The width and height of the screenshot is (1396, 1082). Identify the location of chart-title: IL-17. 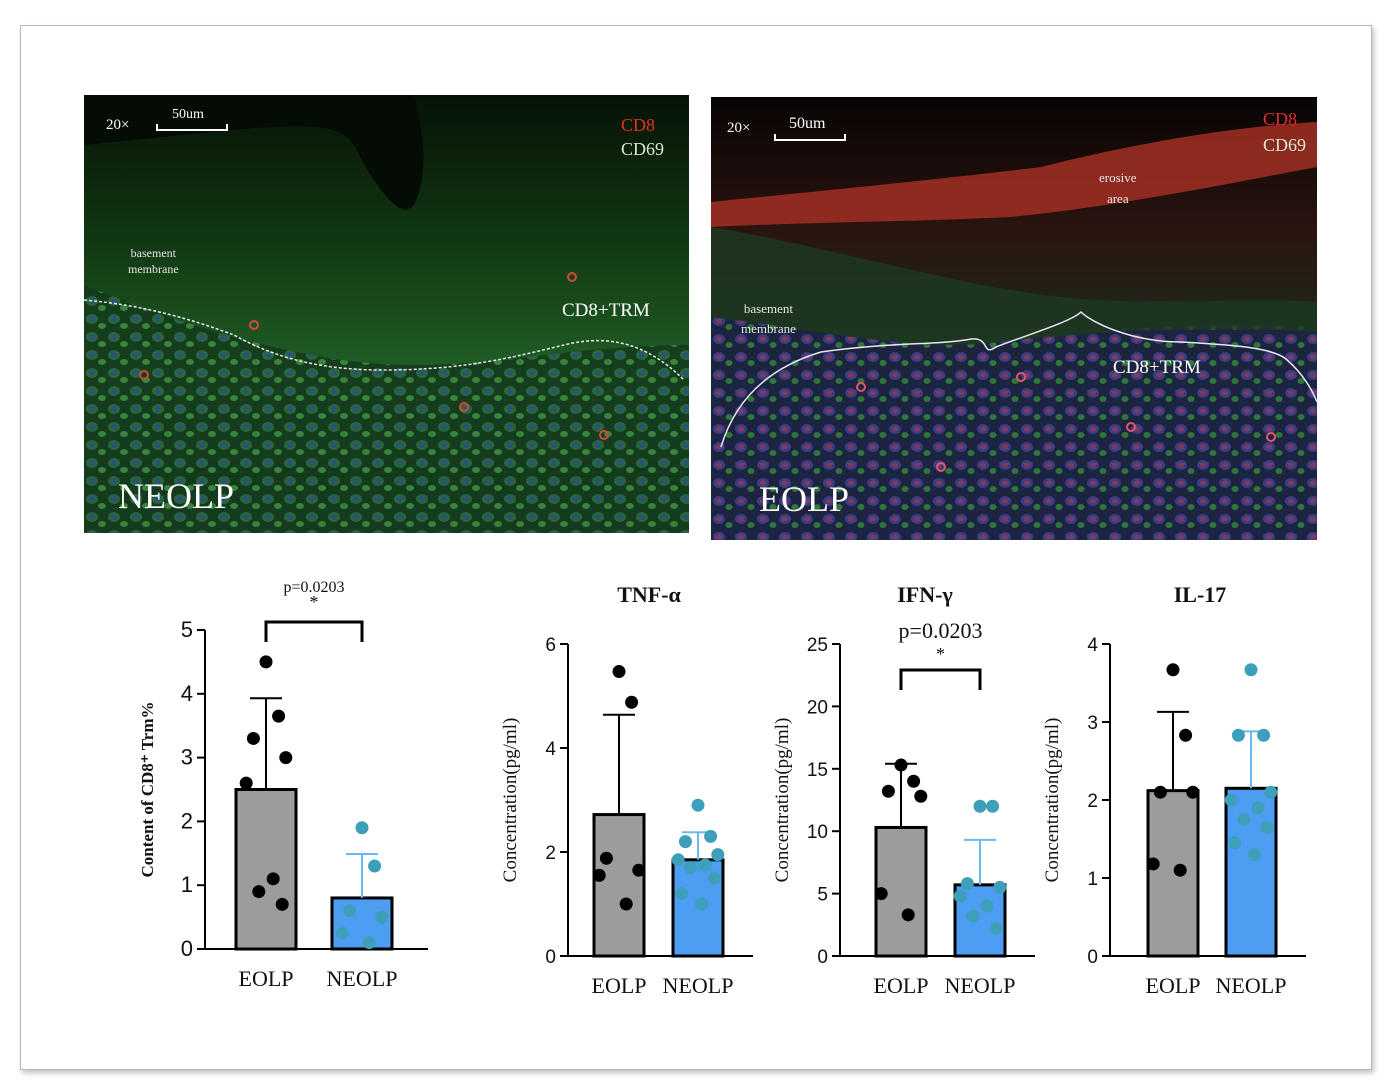
(1200, 594).